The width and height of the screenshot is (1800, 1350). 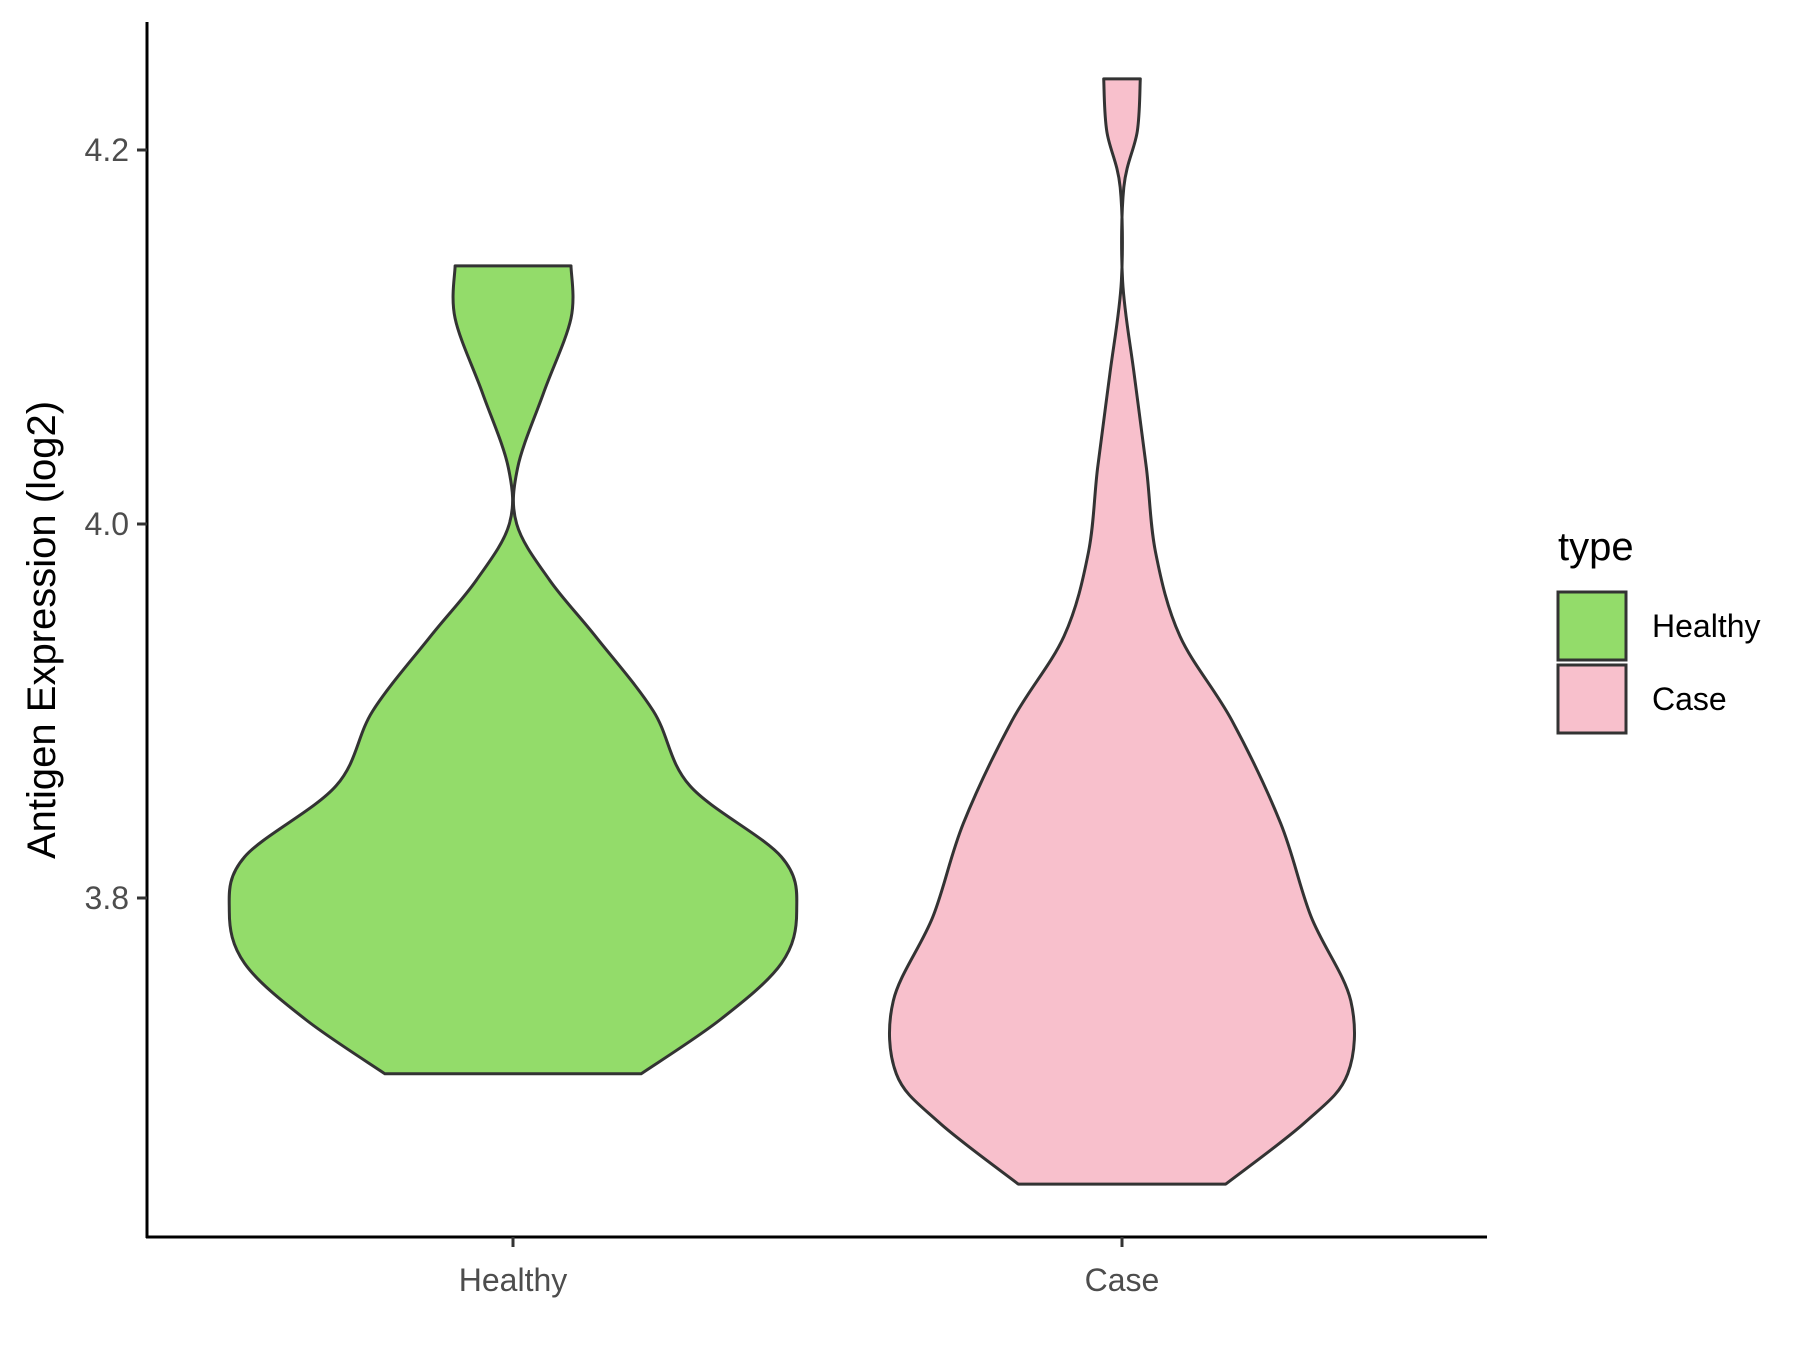 I want to click on y-axis-ticks: 3.8 4.0 4.2, so click(x=116, y=524).